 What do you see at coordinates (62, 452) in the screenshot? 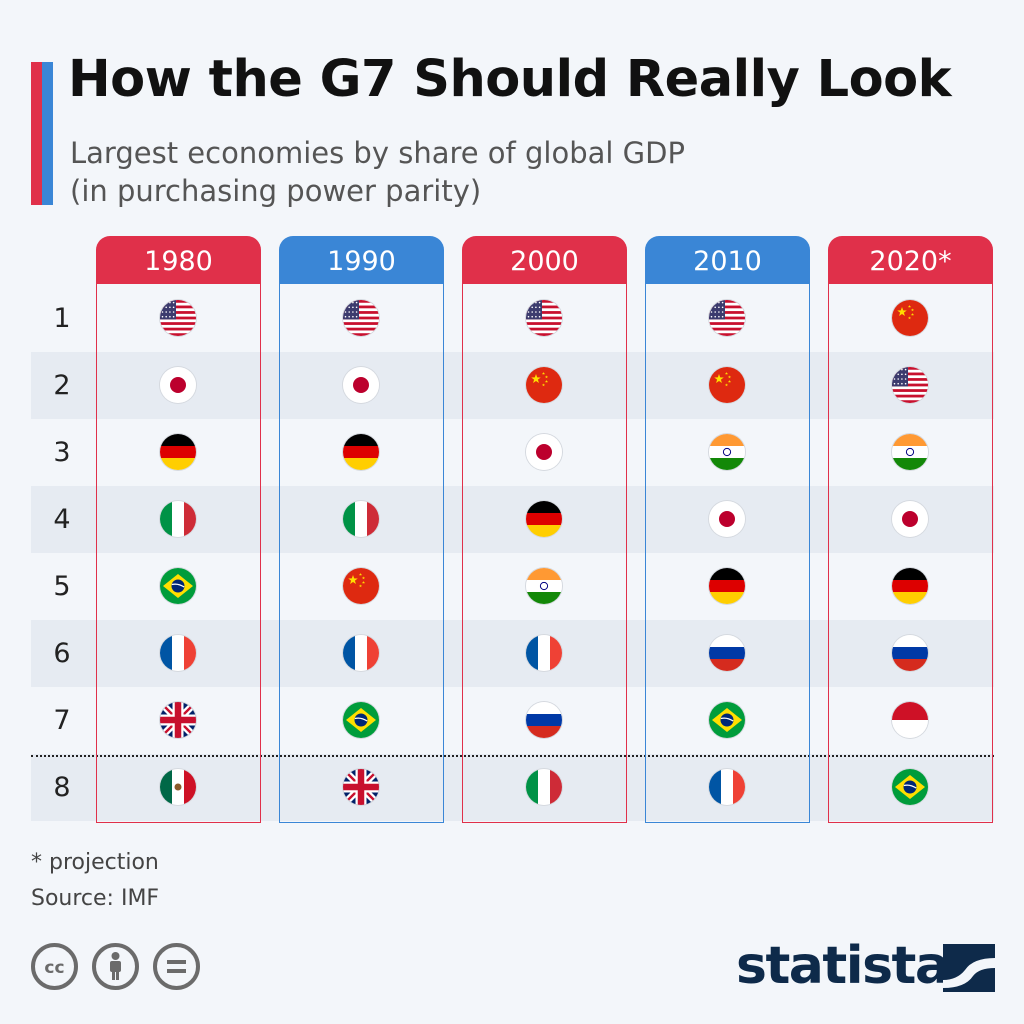
I see `rank-label: 3` at bounding box center [62, 452].